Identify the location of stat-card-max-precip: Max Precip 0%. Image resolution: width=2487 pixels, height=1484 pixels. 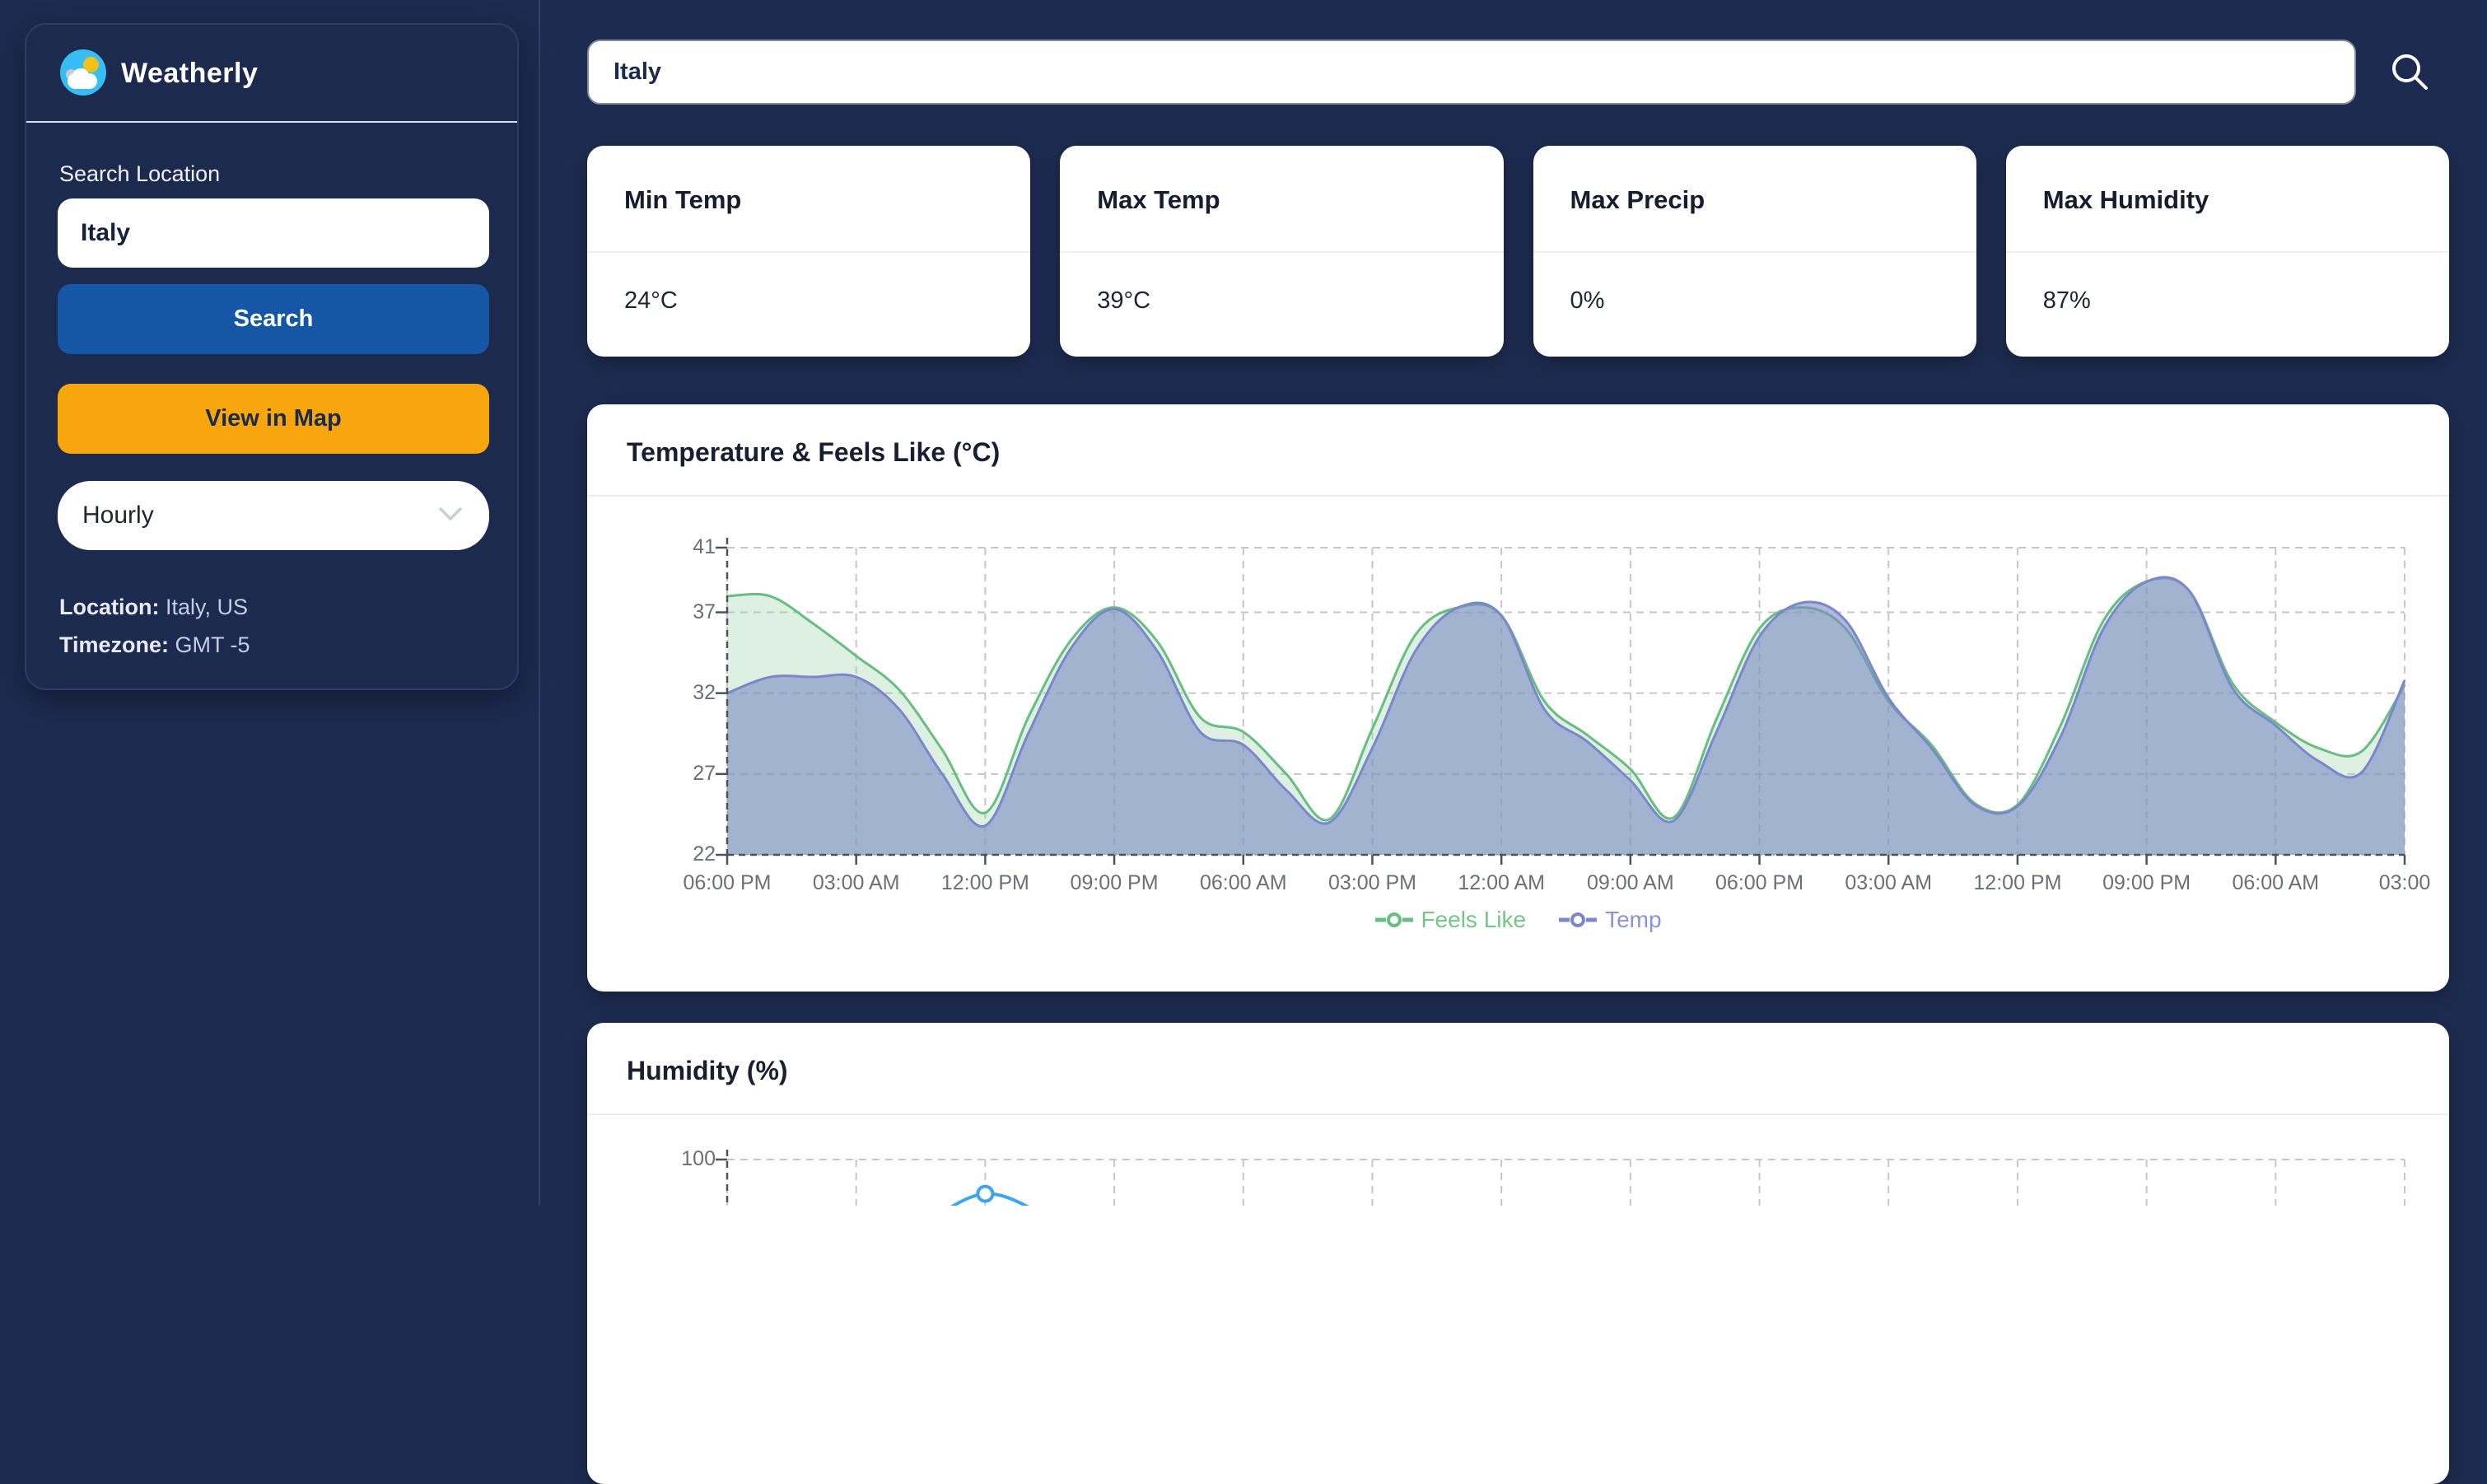
(1754, 251).